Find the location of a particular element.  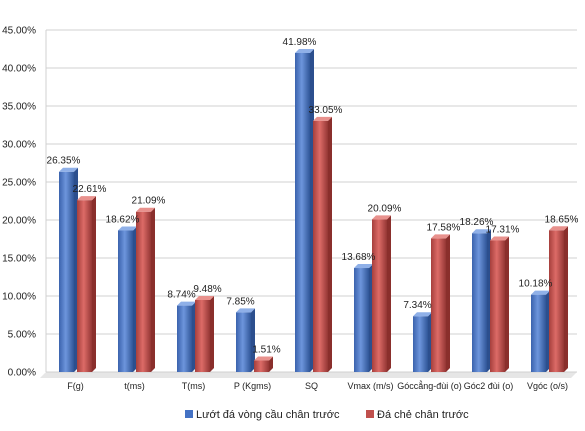

y-tick-label: 15.00% is located at coordinates (19, 259).